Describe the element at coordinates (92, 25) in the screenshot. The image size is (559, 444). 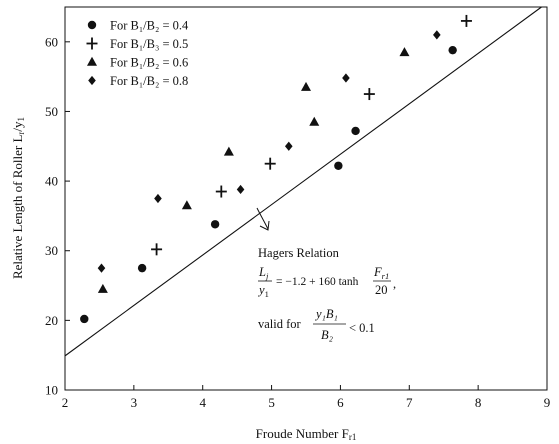
I see `legend-marker-circle` at that location.